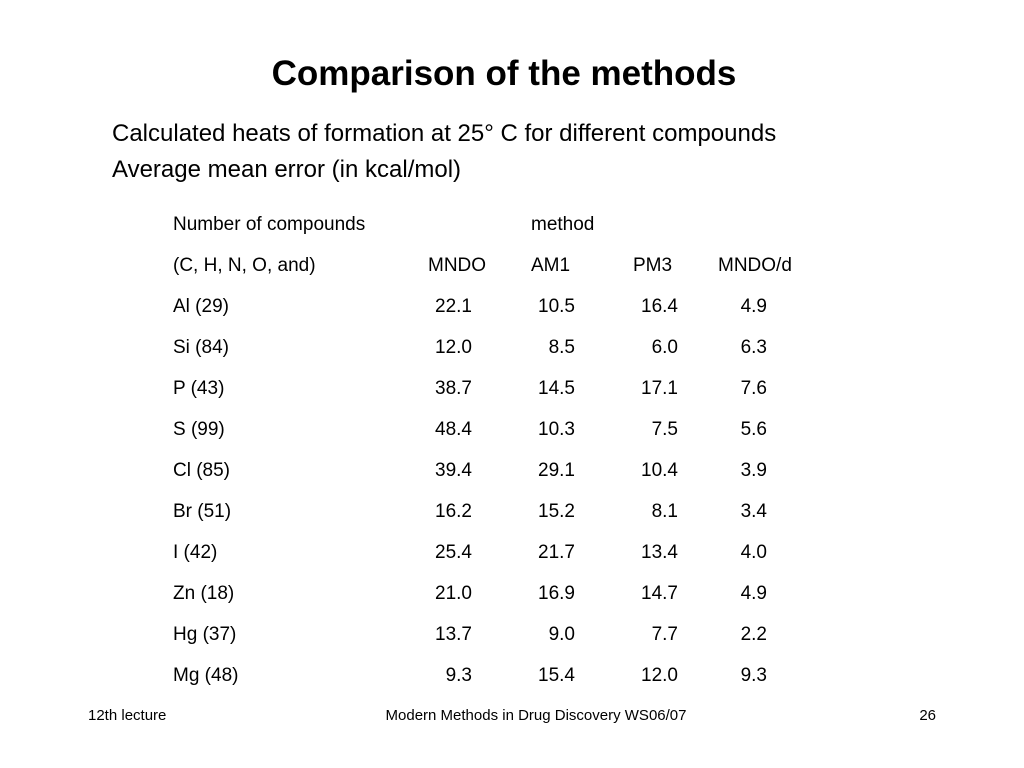  Describe the element at coordinates (753, 429) in the screenshot. I see `mndo-d-value-cell: 5.6` at that location.